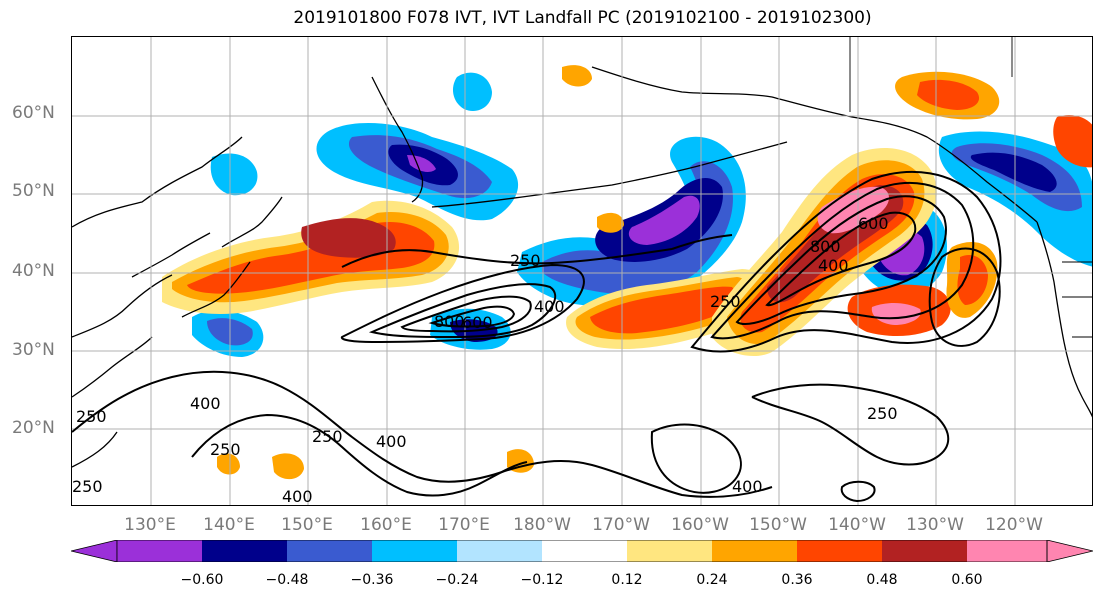 The height and width of the screenshot is (601, 1105). I want to click on negative-field-midpacific-max, so click(664, 220).